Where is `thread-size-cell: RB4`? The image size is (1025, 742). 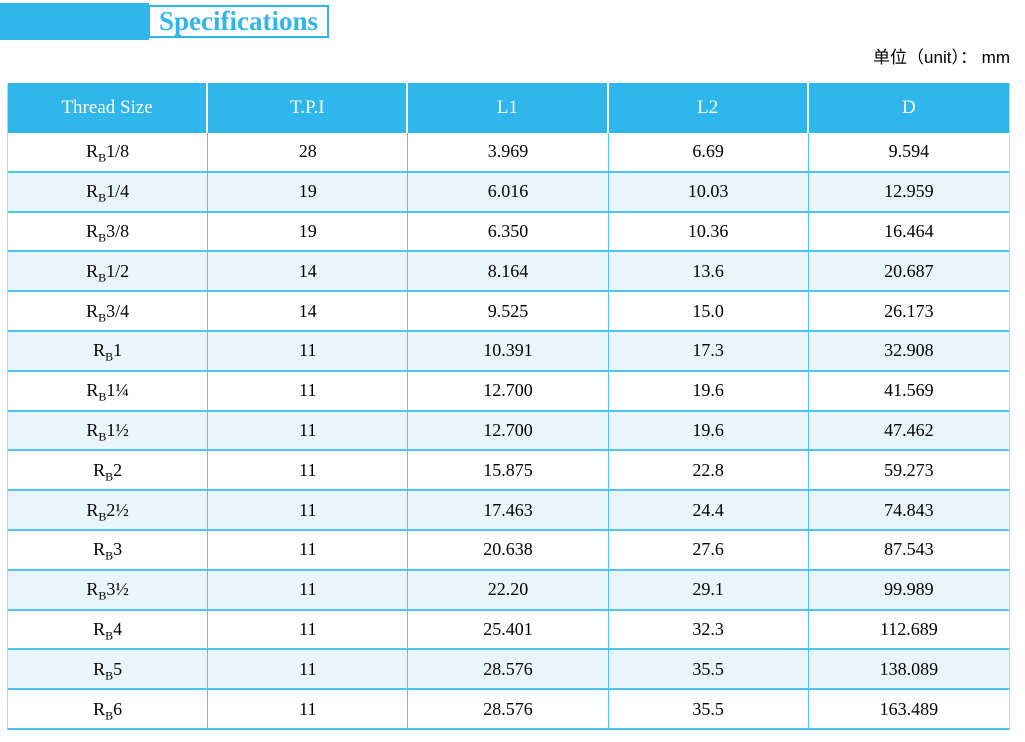
thread-size-cell: RB4 is located at coordinates (108, 628).